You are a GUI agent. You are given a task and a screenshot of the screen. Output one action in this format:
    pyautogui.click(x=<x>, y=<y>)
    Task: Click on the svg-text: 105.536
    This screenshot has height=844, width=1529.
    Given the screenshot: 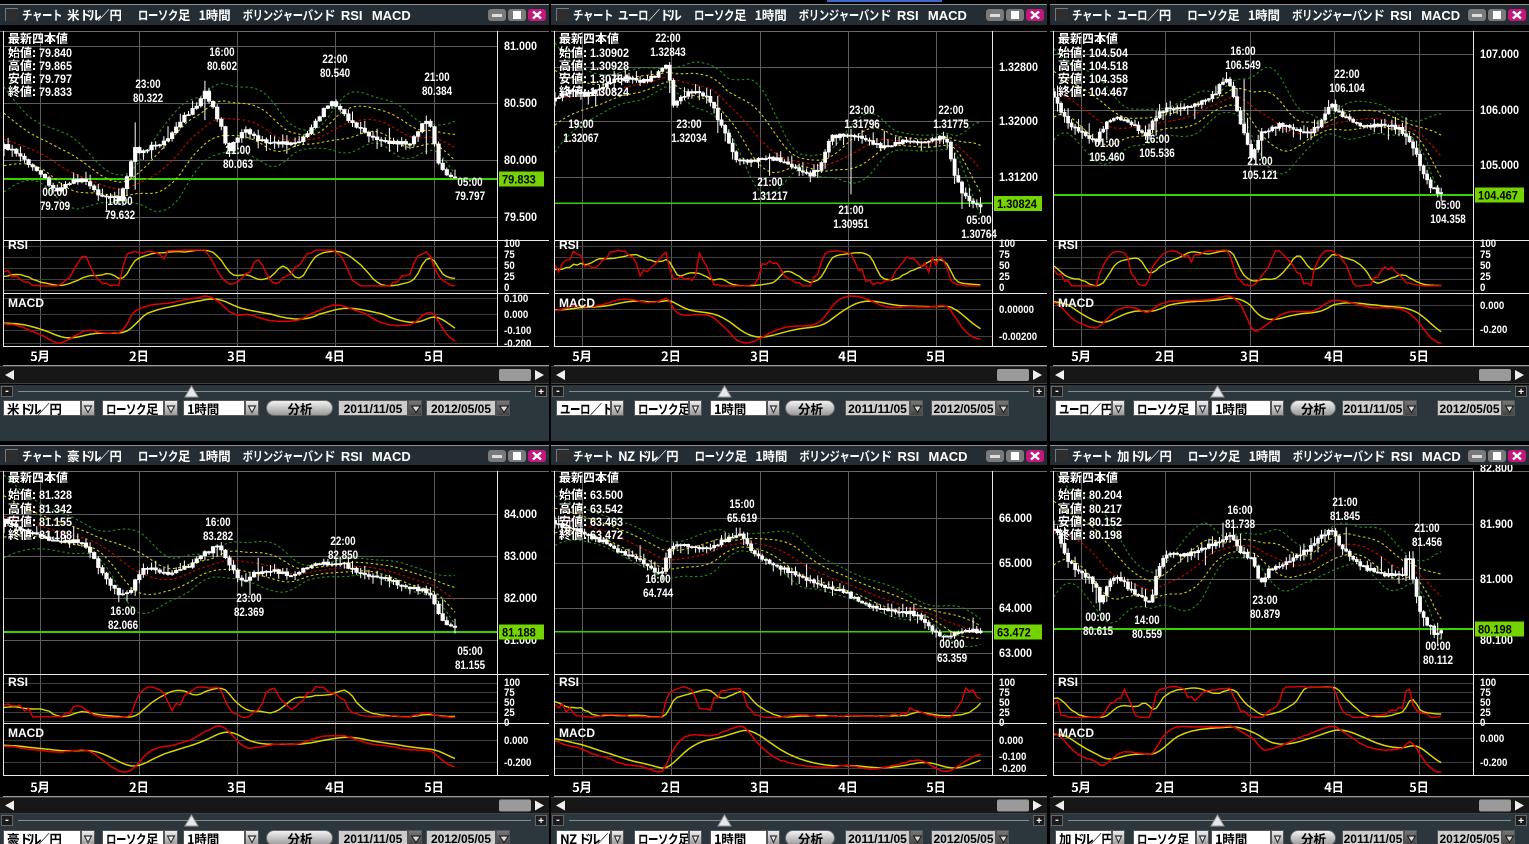 What is the action you would take?
    pyautogui.click(x=1157, y=153)
    